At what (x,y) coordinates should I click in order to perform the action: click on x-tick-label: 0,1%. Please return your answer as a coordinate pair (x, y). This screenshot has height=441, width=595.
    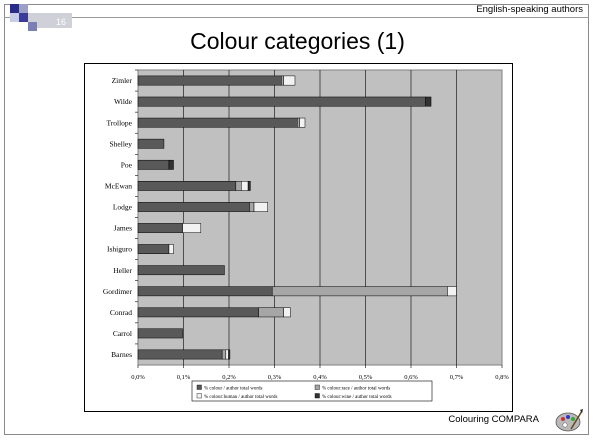
    Looking at the image, I should click on (184, 377).